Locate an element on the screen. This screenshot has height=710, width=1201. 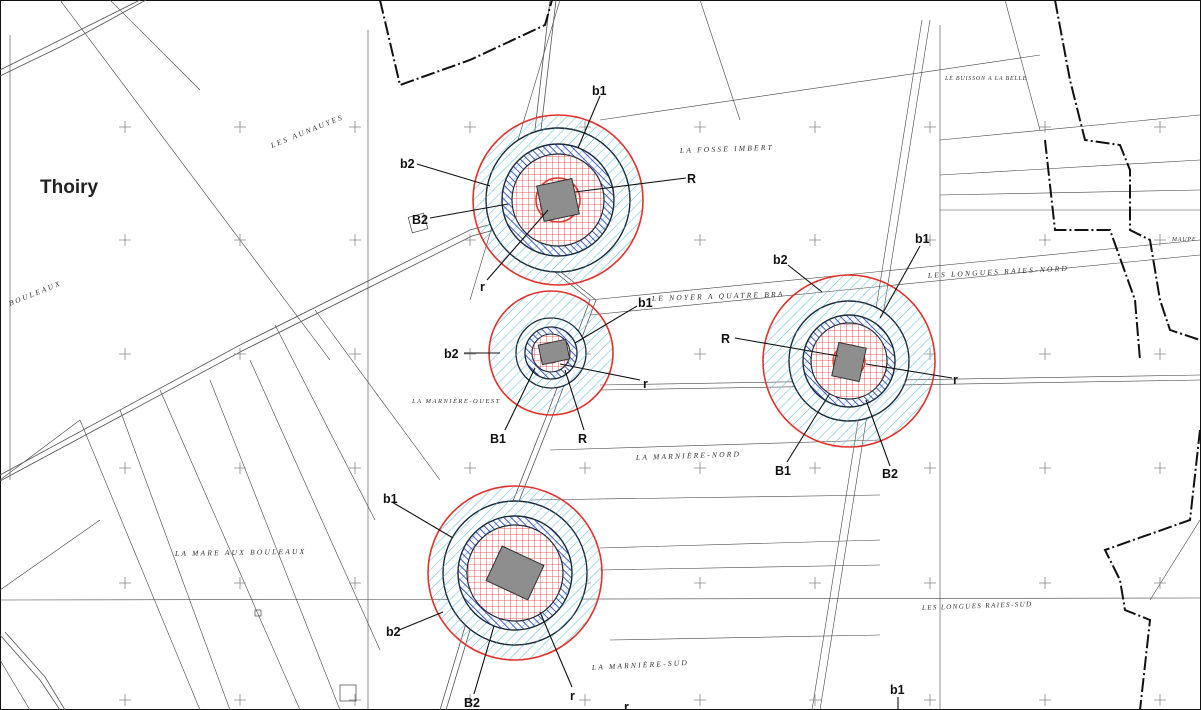
lieu-dit-les-longues-raies-sud: LES LONGUES RAIES-SUD is located at coordinates (977, 606).